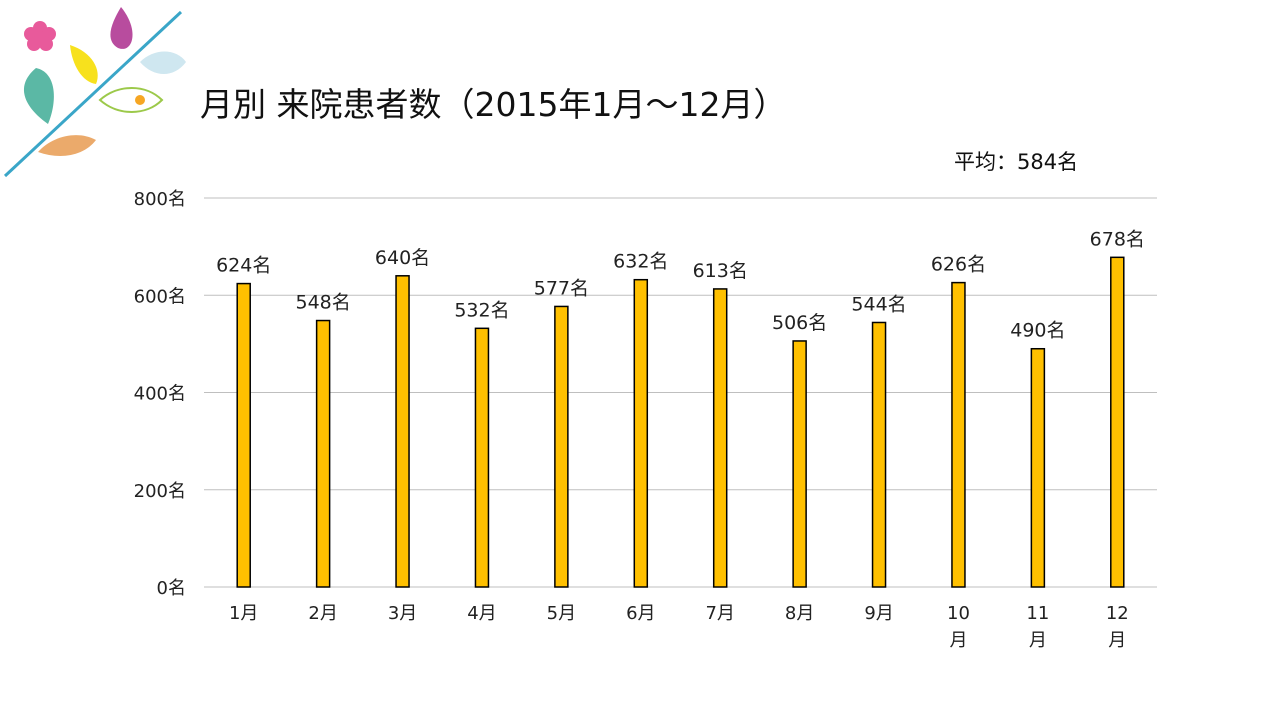 This screenshot has height=720, width=1280. Describe the element at coordinates (84, 64) in the screenshot. I see `yellow-leaf-icon` at that location.